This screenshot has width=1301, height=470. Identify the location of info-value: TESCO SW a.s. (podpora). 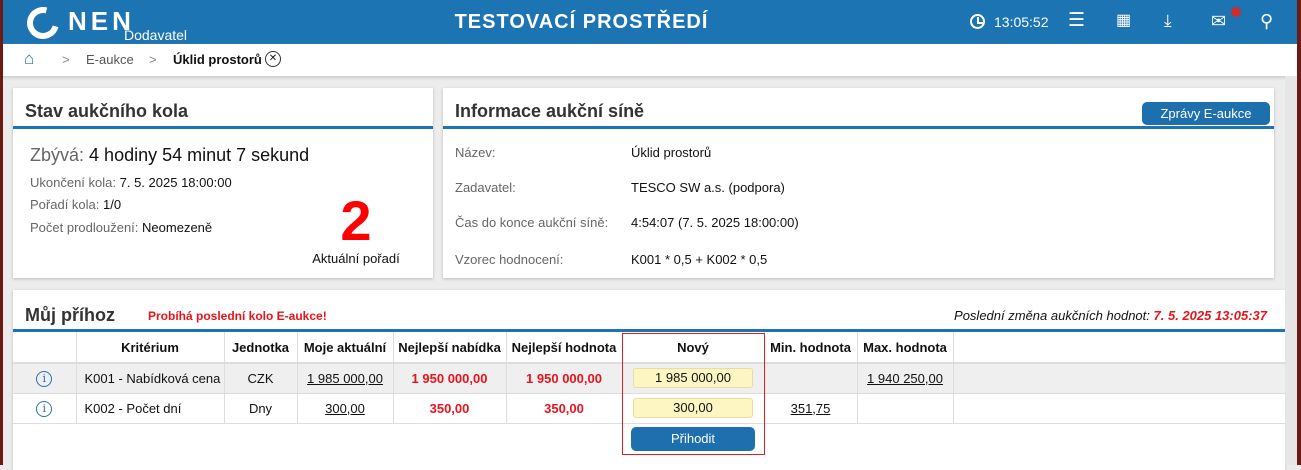
(708, 187).